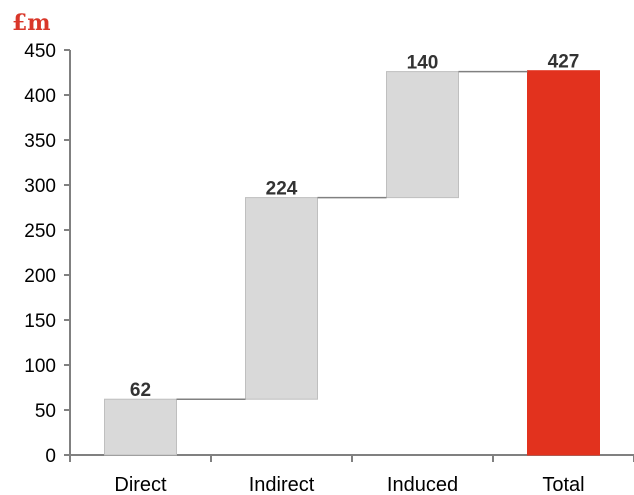 The height and width of the screenshot is (495, 634). I want to click on y-tick-label: 50, so click(45, 411).